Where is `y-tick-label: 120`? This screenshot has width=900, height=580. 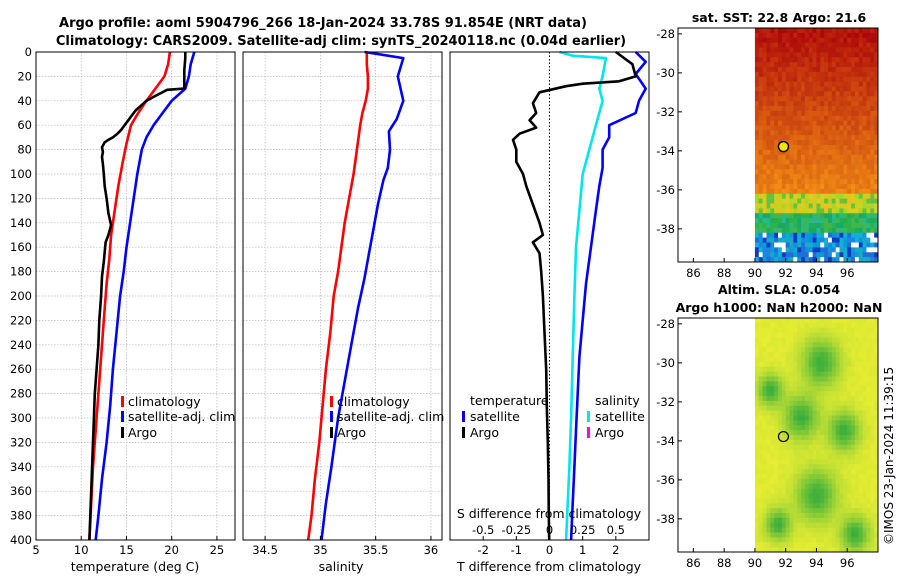 y-tick-label: 120 is located at coordinates (21, 198).